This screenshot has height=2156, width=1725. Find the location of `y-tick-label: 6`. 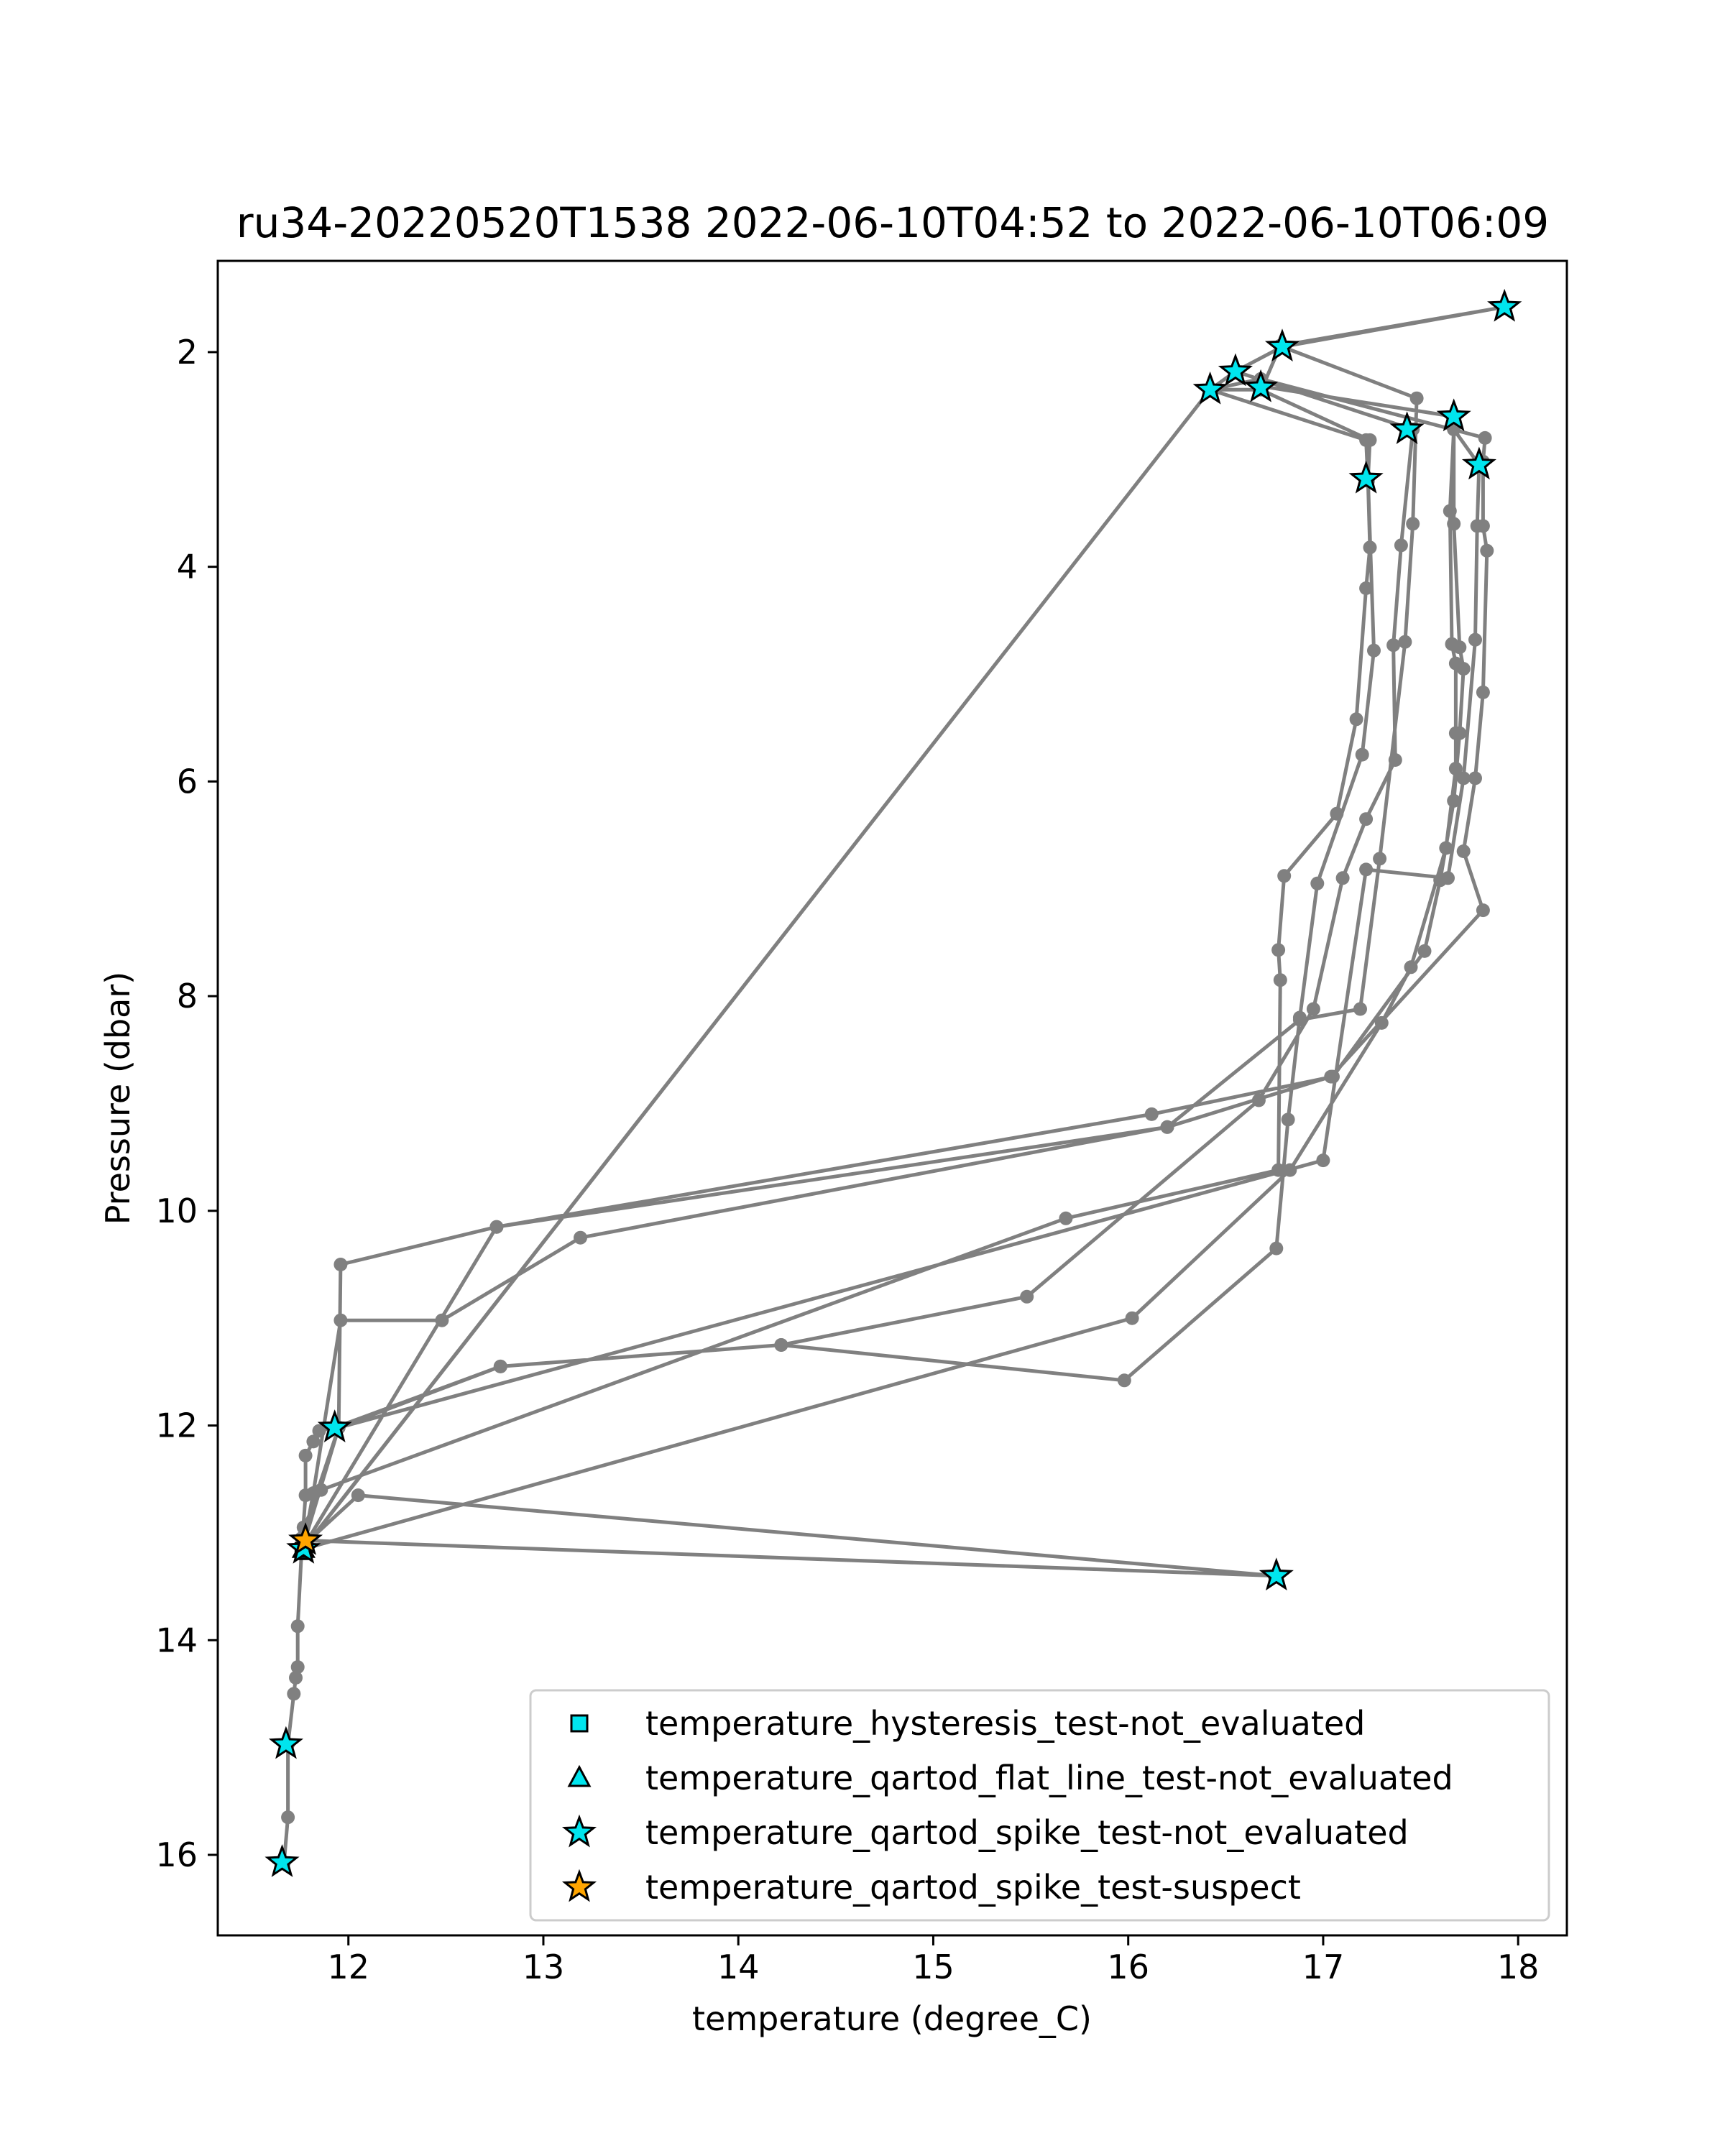

y-tick-label: 6 is located at coordinates (187, 781).